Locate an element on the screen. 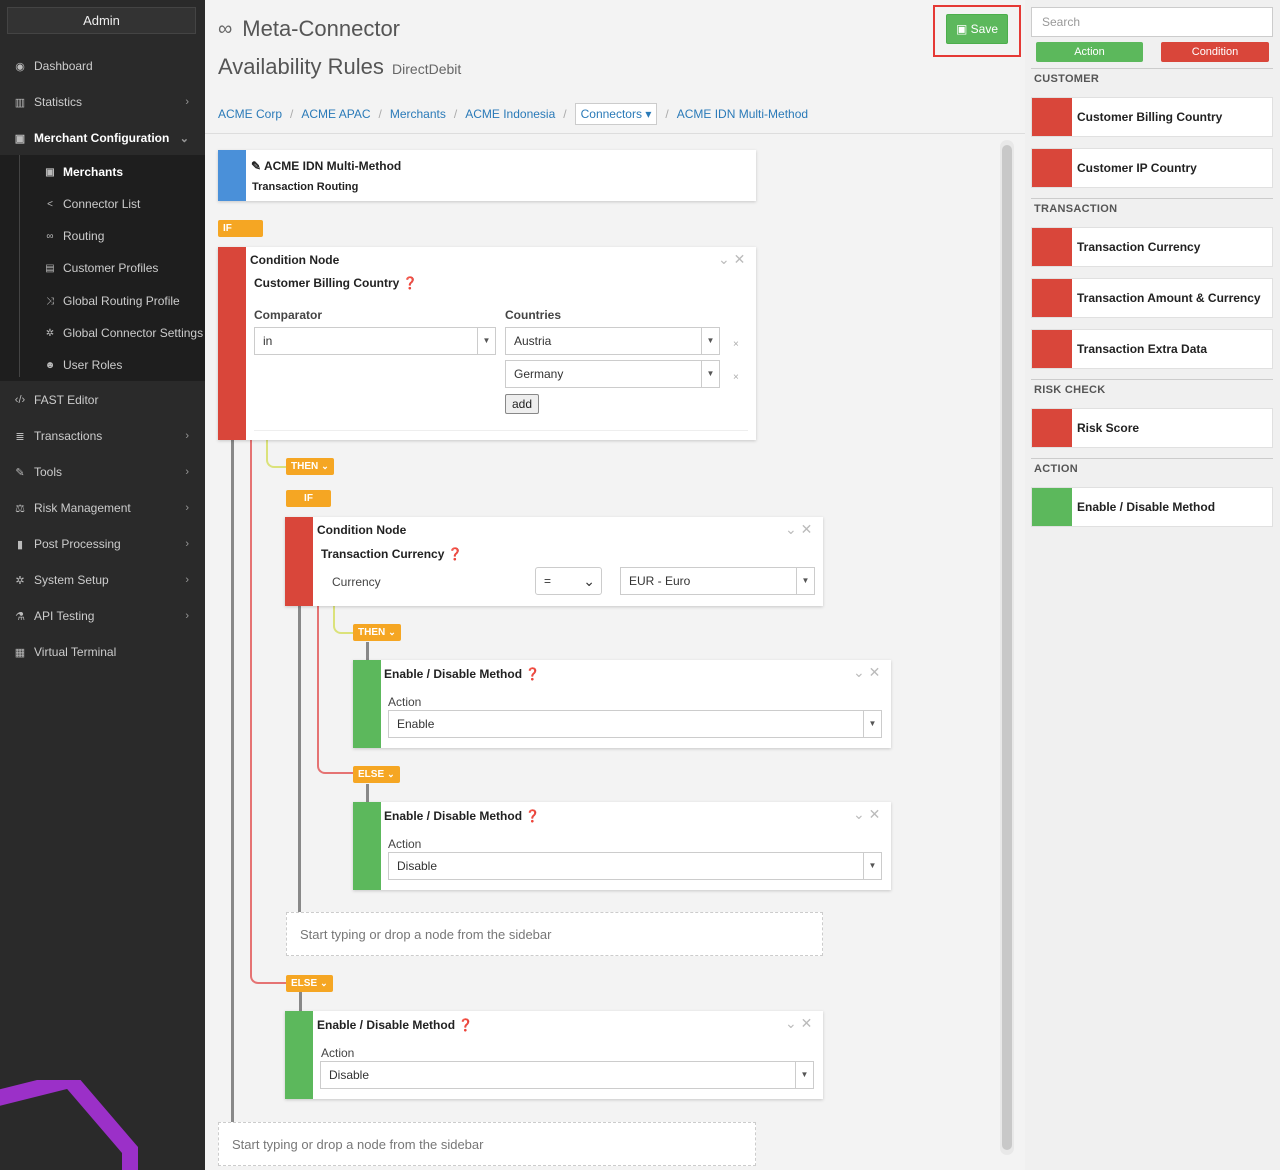 The height and width of the screenshot is (1170, 1280). scrollbar-thumb is located at coordinates (1007, 647).